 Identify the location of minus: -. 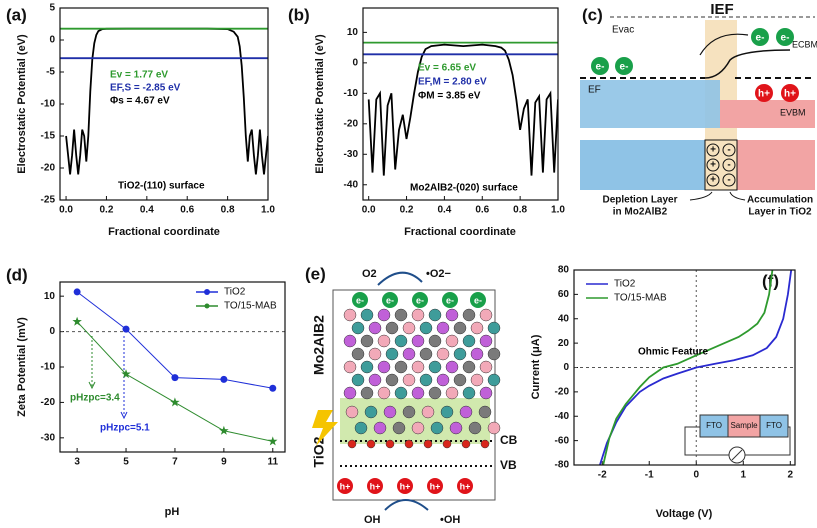
(728, 165).